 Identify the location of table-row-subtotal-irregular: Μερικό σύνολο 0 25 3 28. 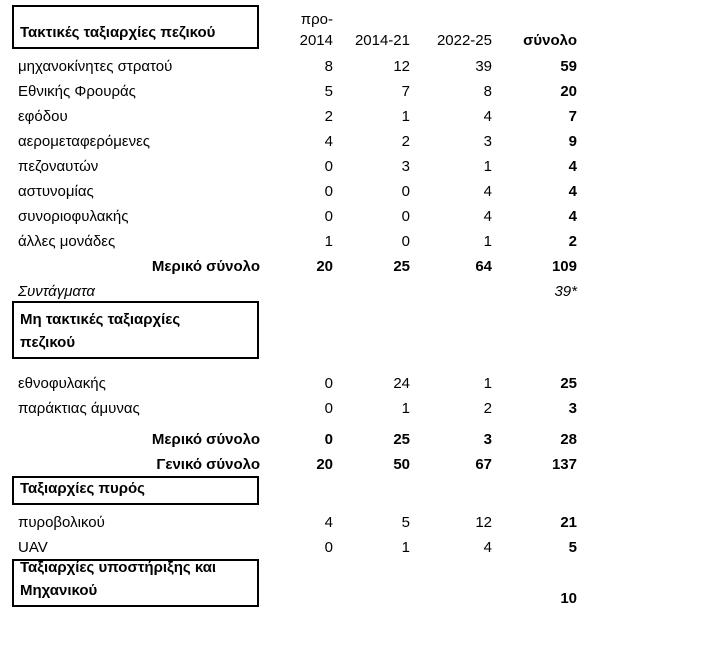
(288, 439).